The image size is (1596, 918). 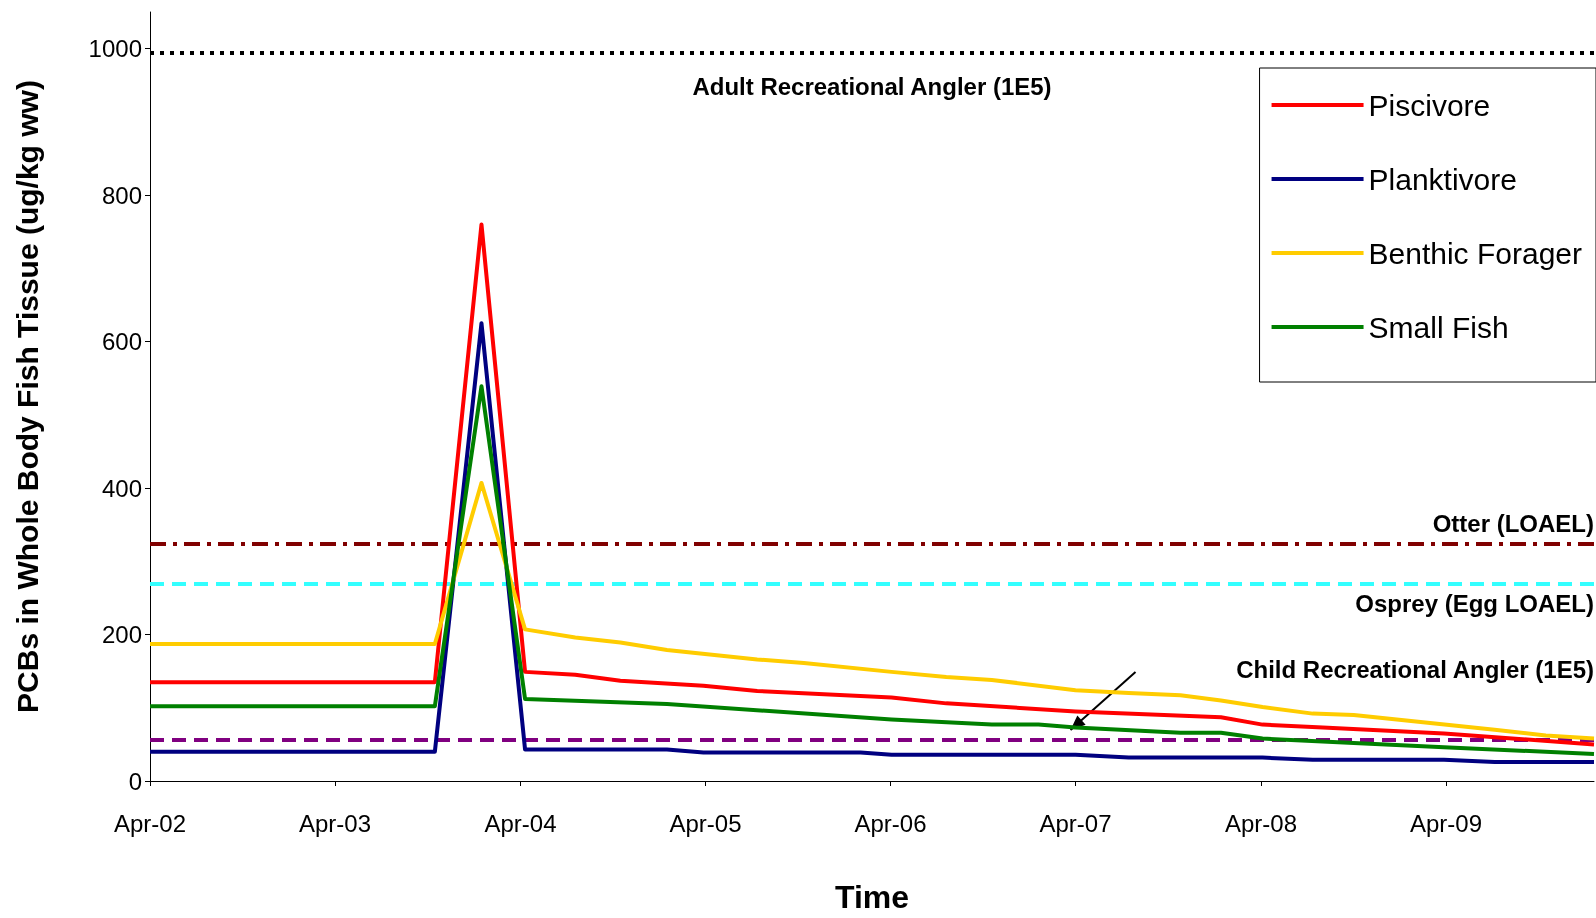 I want to click on x-tick-label: Apr-09, so click(x=1446, y=823).